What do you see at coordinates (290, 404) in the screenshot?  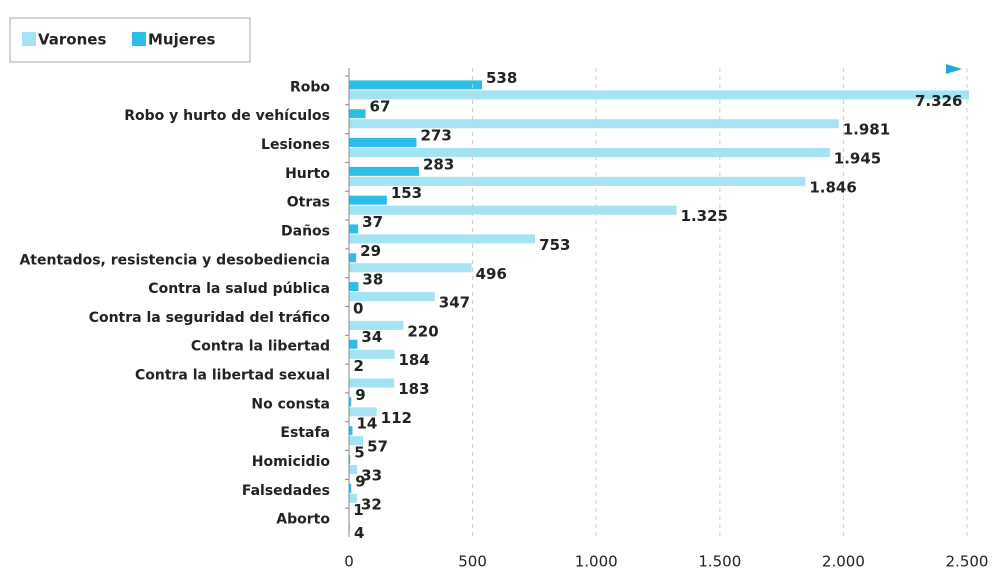 I see `y-tick-label: No consta` at bounding box center [290, 404].